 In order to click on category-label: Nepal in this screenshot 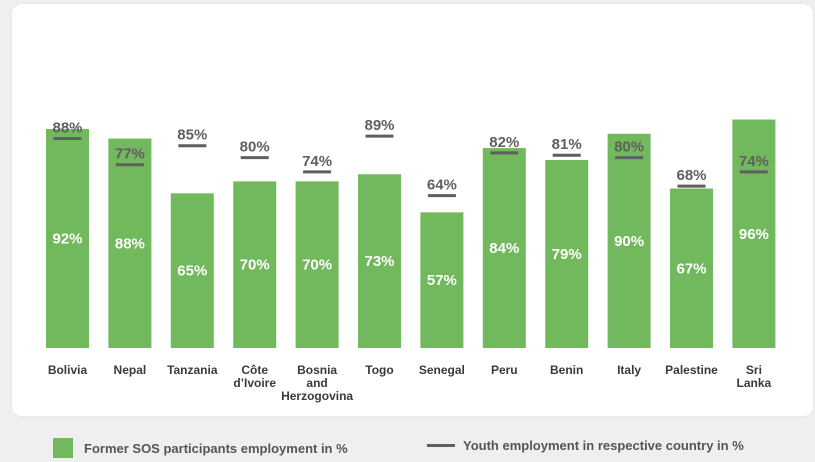, I will do `click(130, 370)`.